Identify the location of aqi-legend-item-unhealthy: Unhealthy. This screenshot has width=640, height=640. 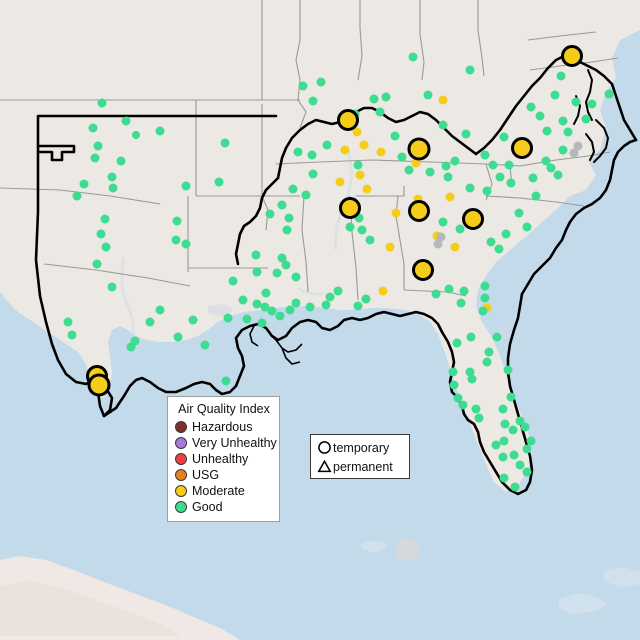
(224, 459).